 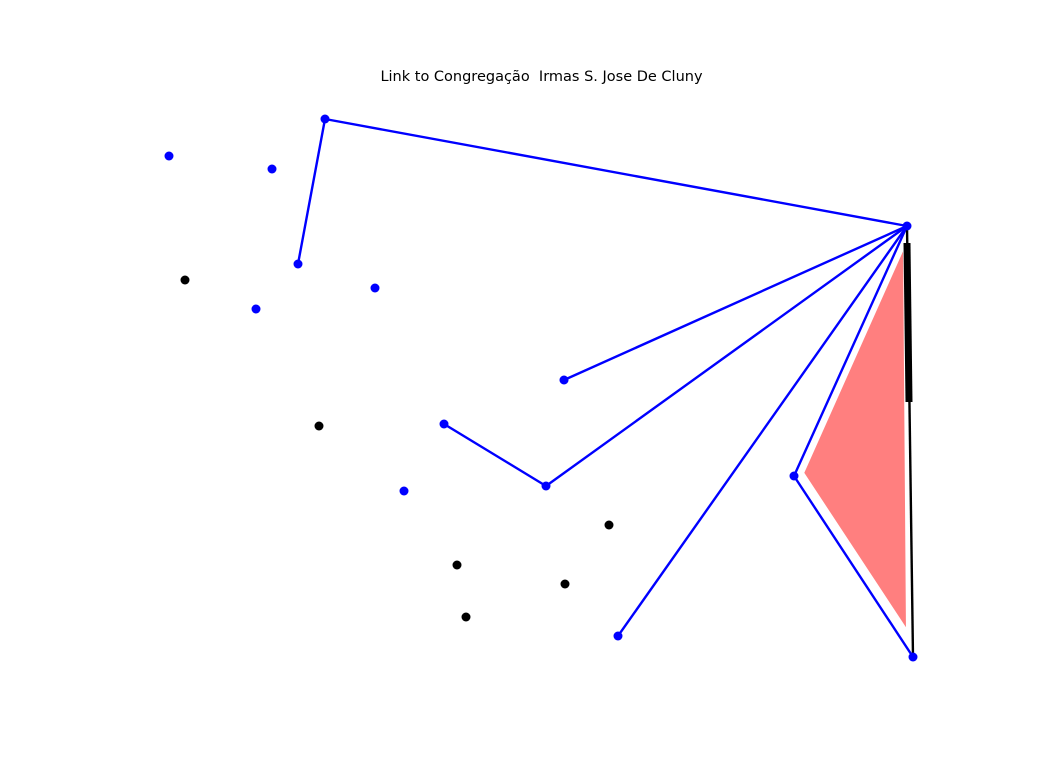 I want to click on node-n8, so click(x=375, y=288).